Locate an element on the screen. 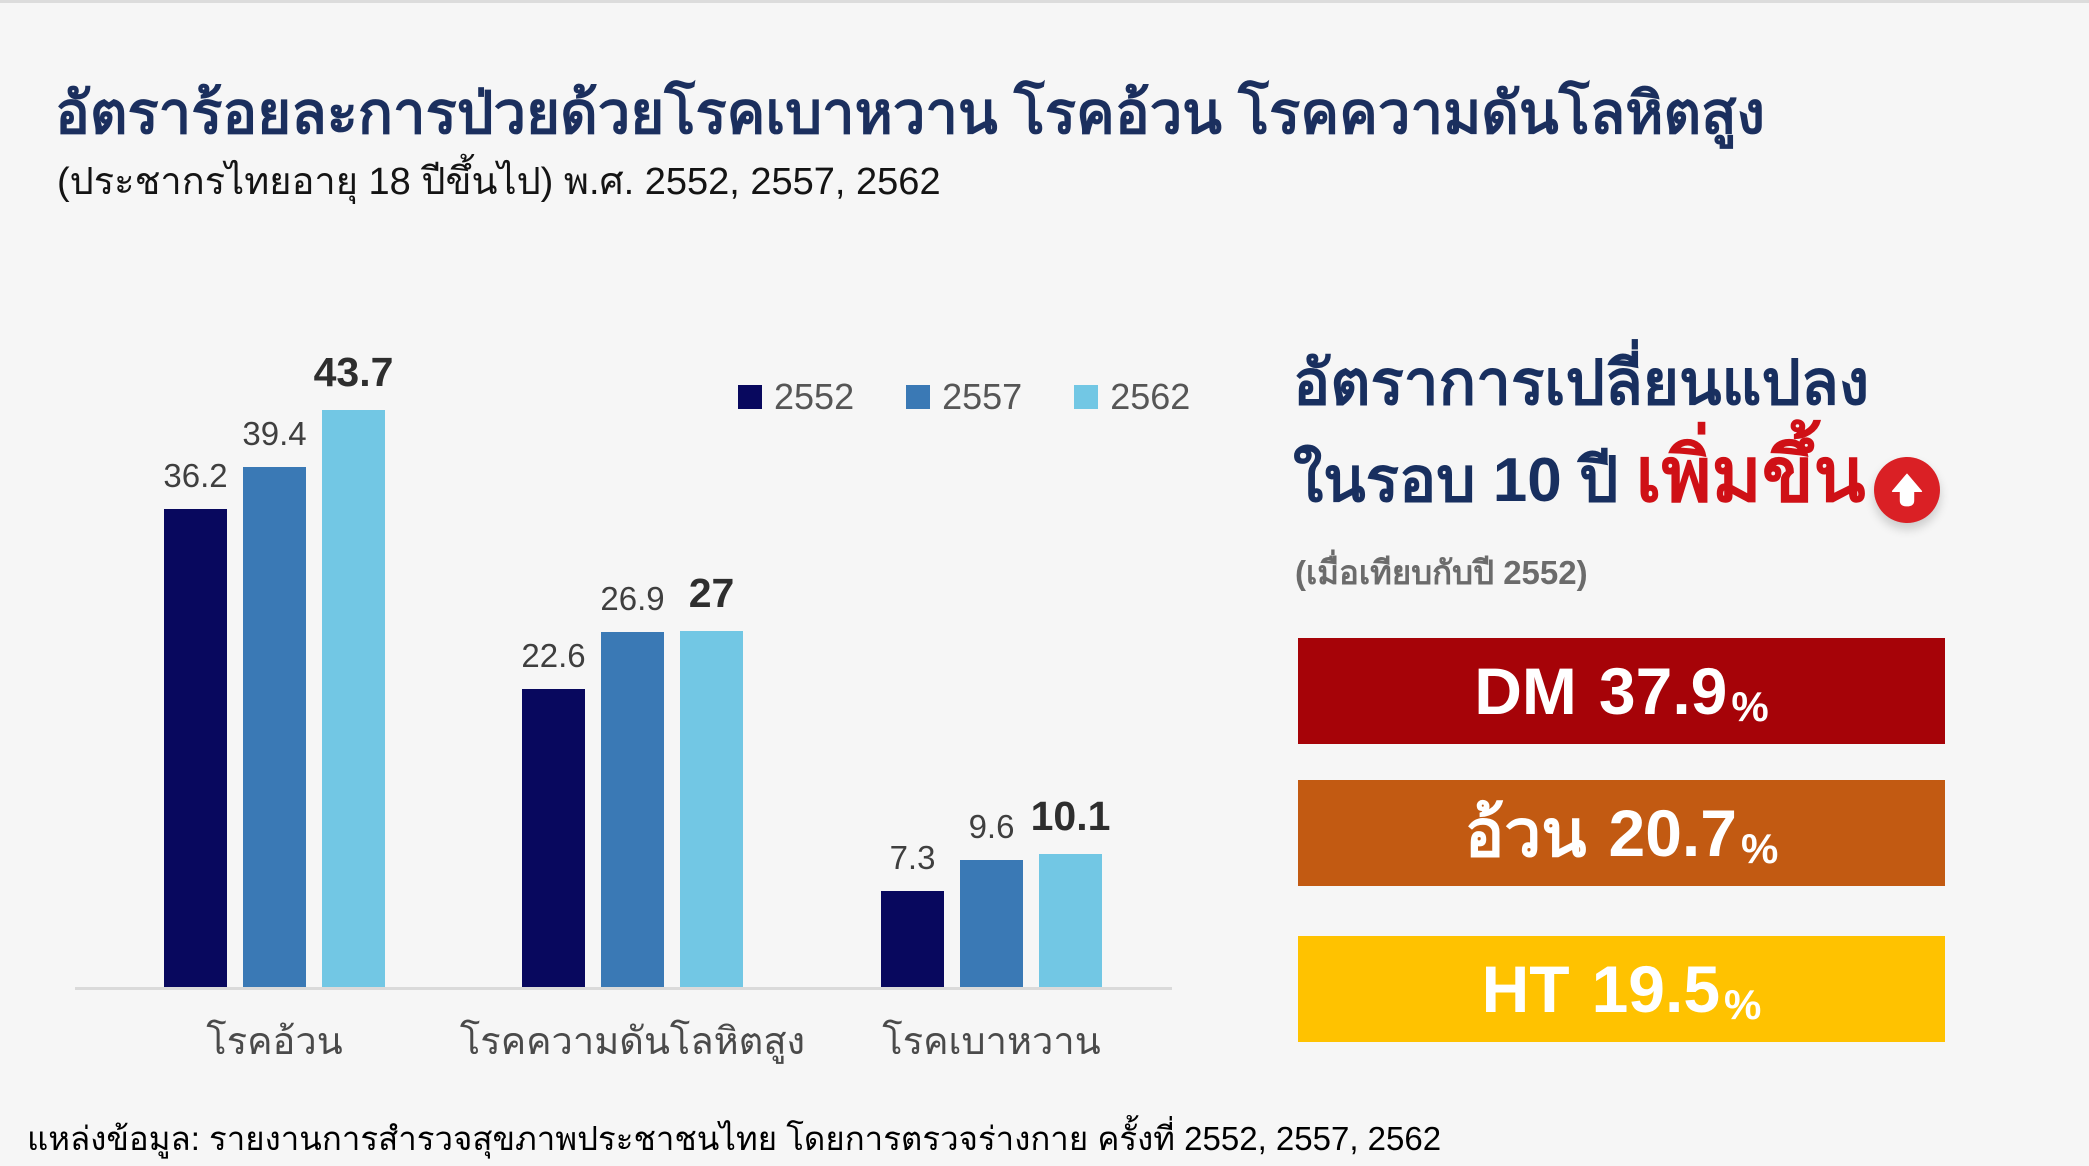 Image resolution: width=2089 pixels, height=1166 pixels. stat-box-DM: DM 37.9% is located at coordinates (1621, 691).